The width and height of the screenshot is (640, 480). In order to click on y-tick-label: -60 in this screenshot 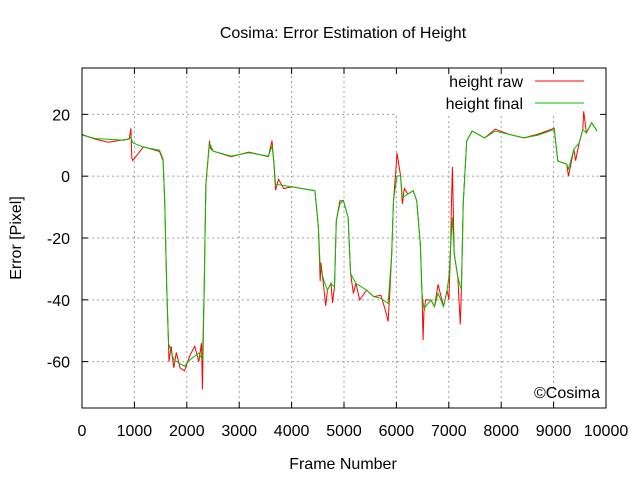, I will do `click(58, 363)`.